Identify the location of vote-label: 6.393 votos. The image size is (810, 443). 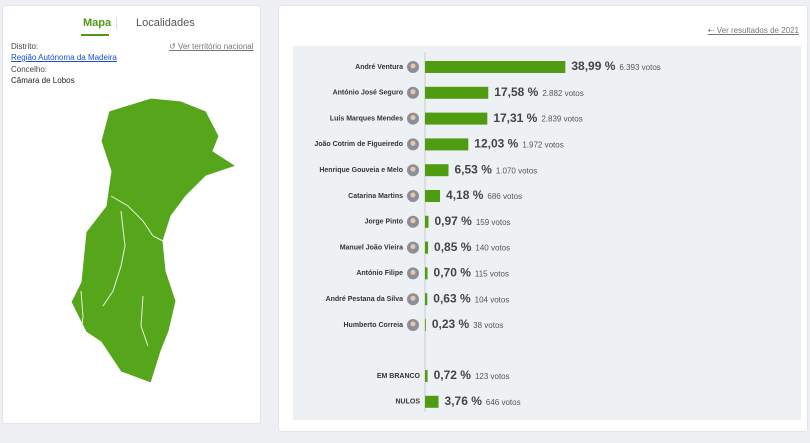
(639, 67).